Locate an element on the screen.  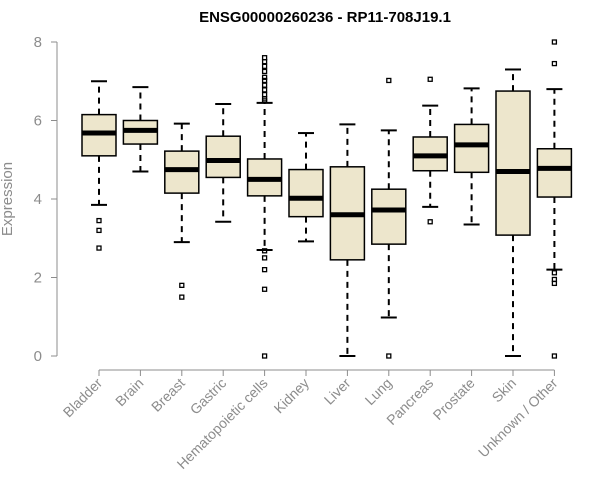
x-tick-label: Skin is located at coordinates (504, 390).